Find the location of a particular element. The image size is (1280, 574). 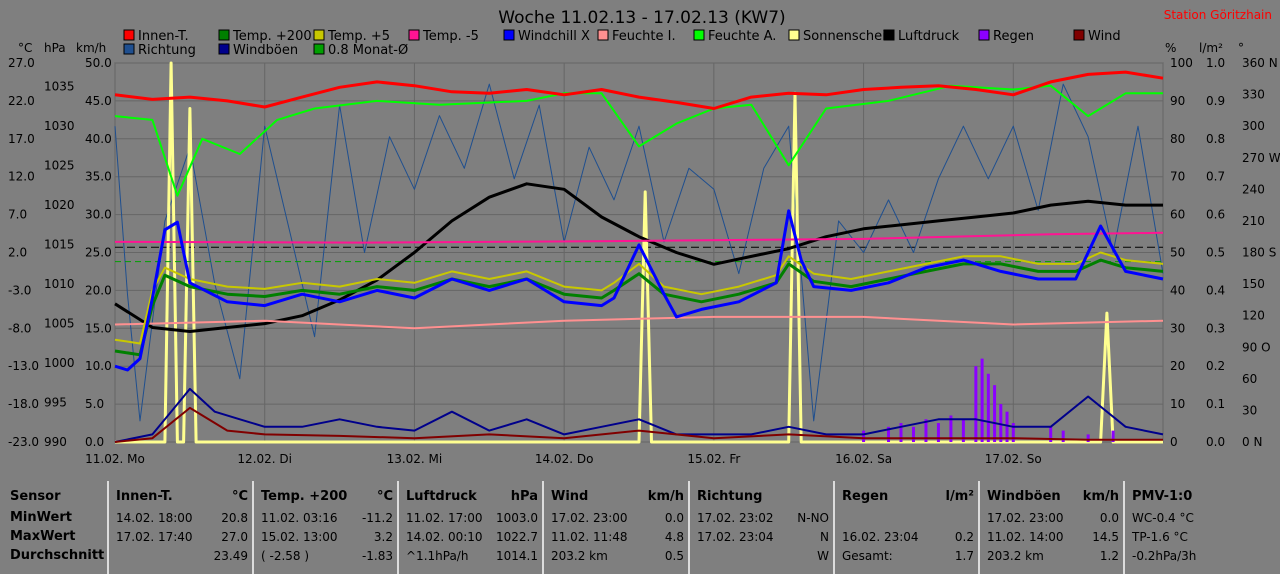

tick-label-temp_c: -18.0 is located at coordinates (23, 404).